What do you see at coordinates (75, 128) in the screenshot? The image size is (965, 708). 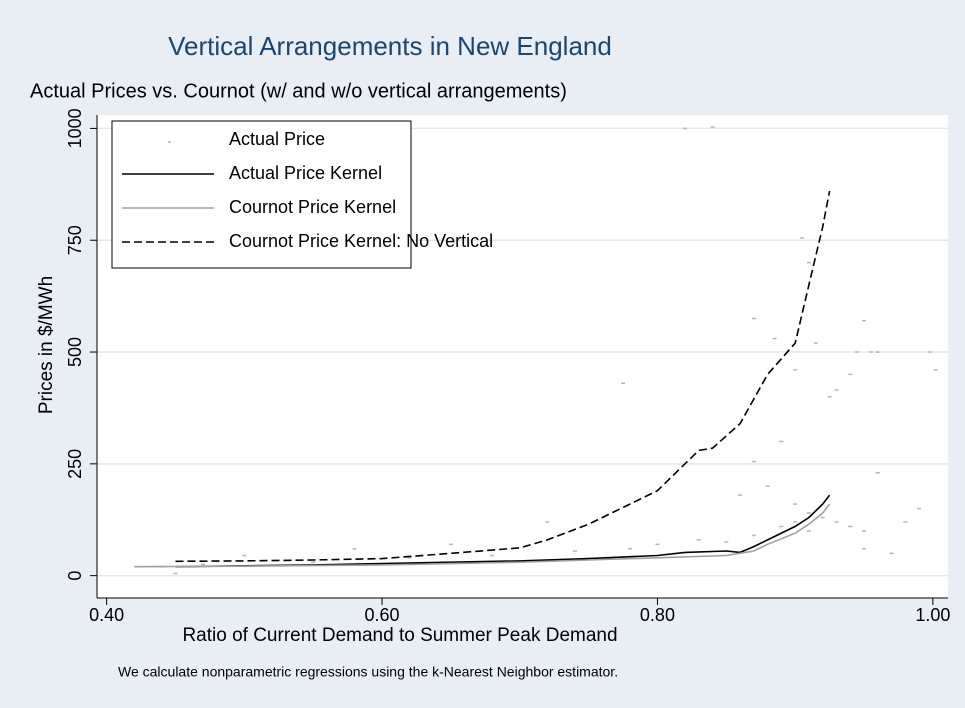 I see `y-tick-label: 1000` at bounding box center [75, 128].